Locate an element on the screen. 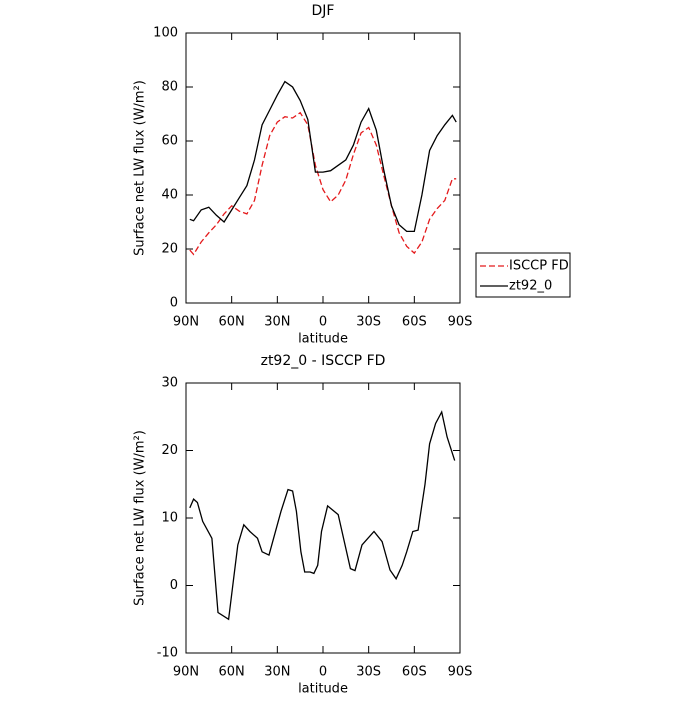 Image resolution: width=700 pixels, height=704 pixels. chart-title: DJF is located at coordinates (323, 11).